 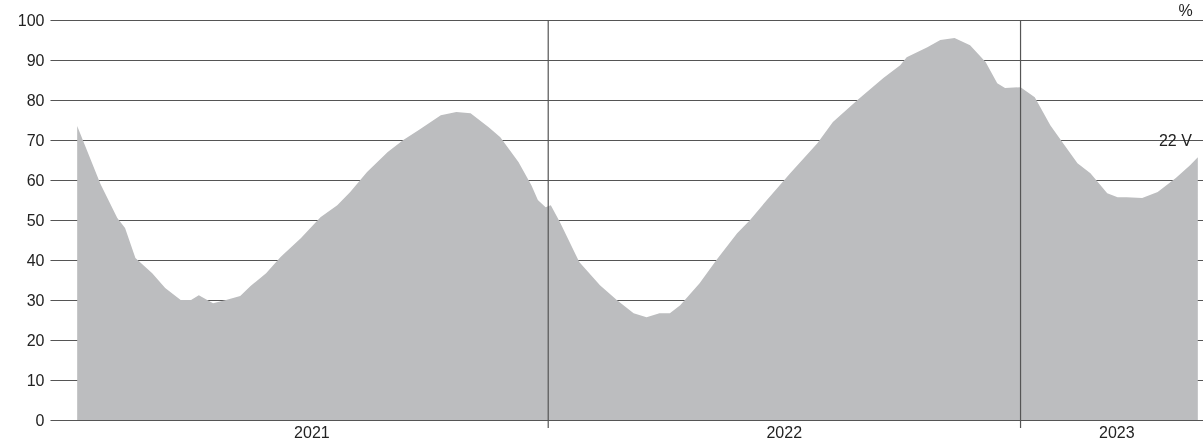 I want to click on y-tick-label: 50, so click(x=35, y=220).